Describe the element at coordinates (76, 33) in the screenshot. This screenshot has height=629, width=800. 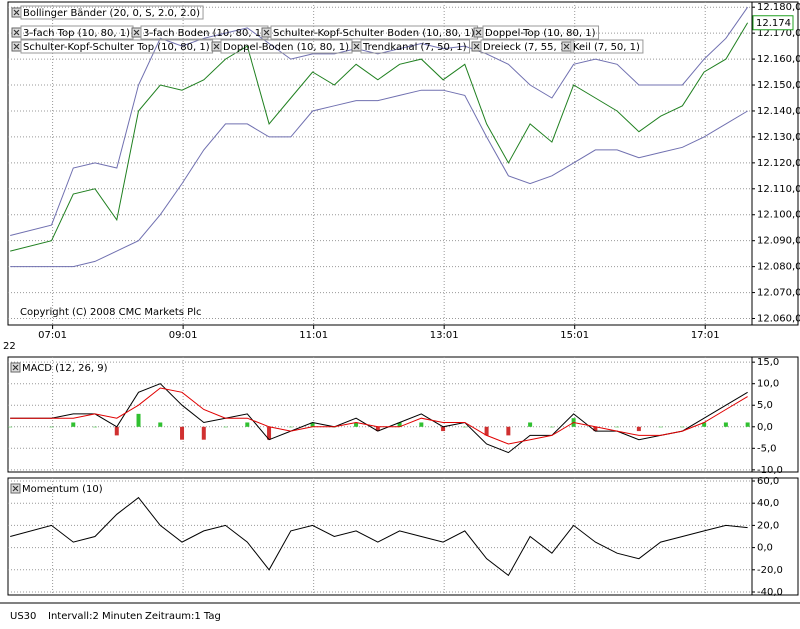
I see `indicator-label: 3-fach Top (10, 80, 1)` at that location.